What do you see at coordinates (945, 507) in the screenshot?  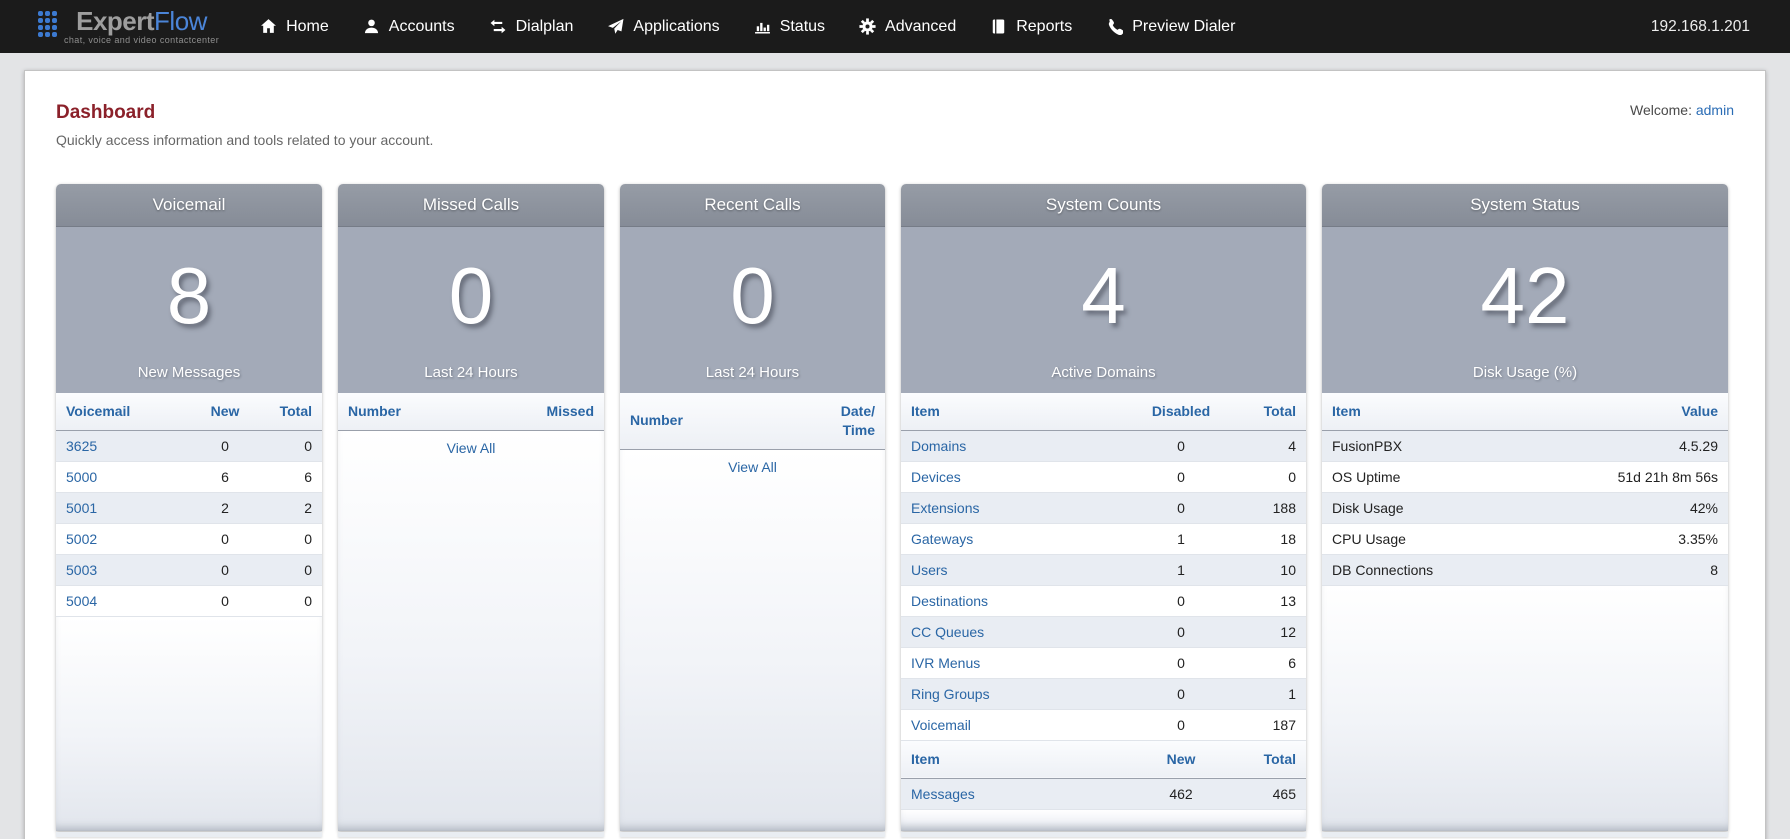 I see `count-item-link: Extensions` at bounding box center [945, 507].